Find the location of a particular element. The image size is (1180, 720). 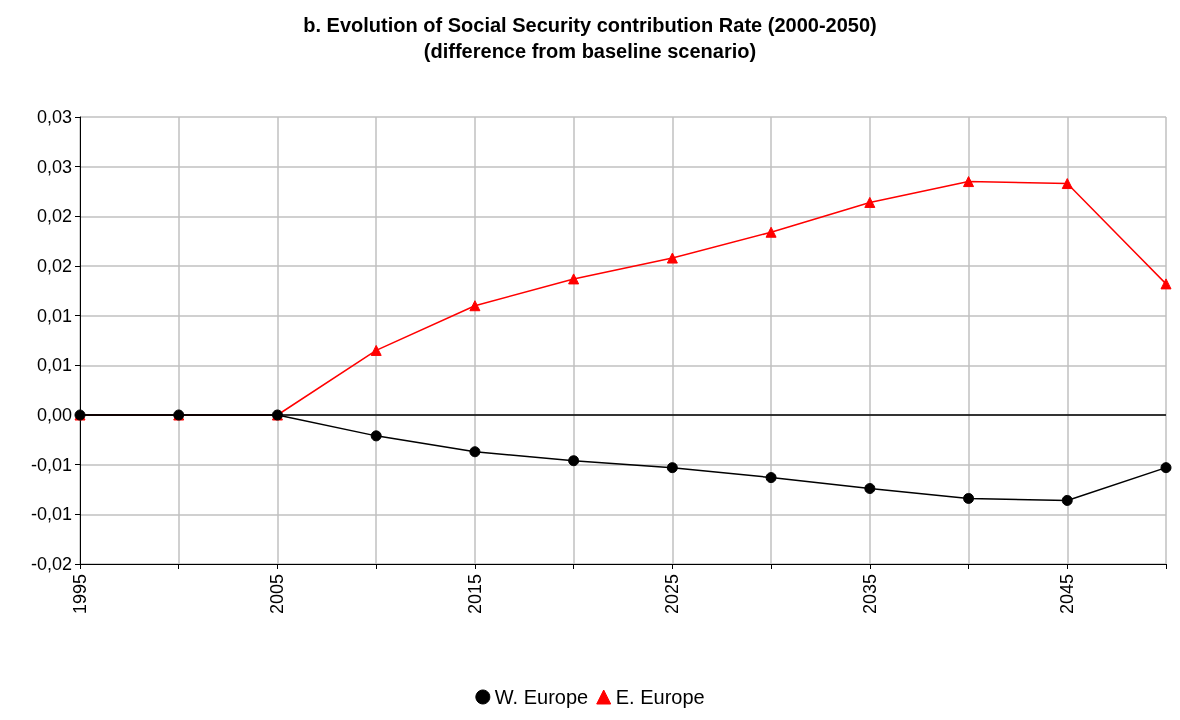

x-tick-label: 2005 is located at coordinates (277, 594).